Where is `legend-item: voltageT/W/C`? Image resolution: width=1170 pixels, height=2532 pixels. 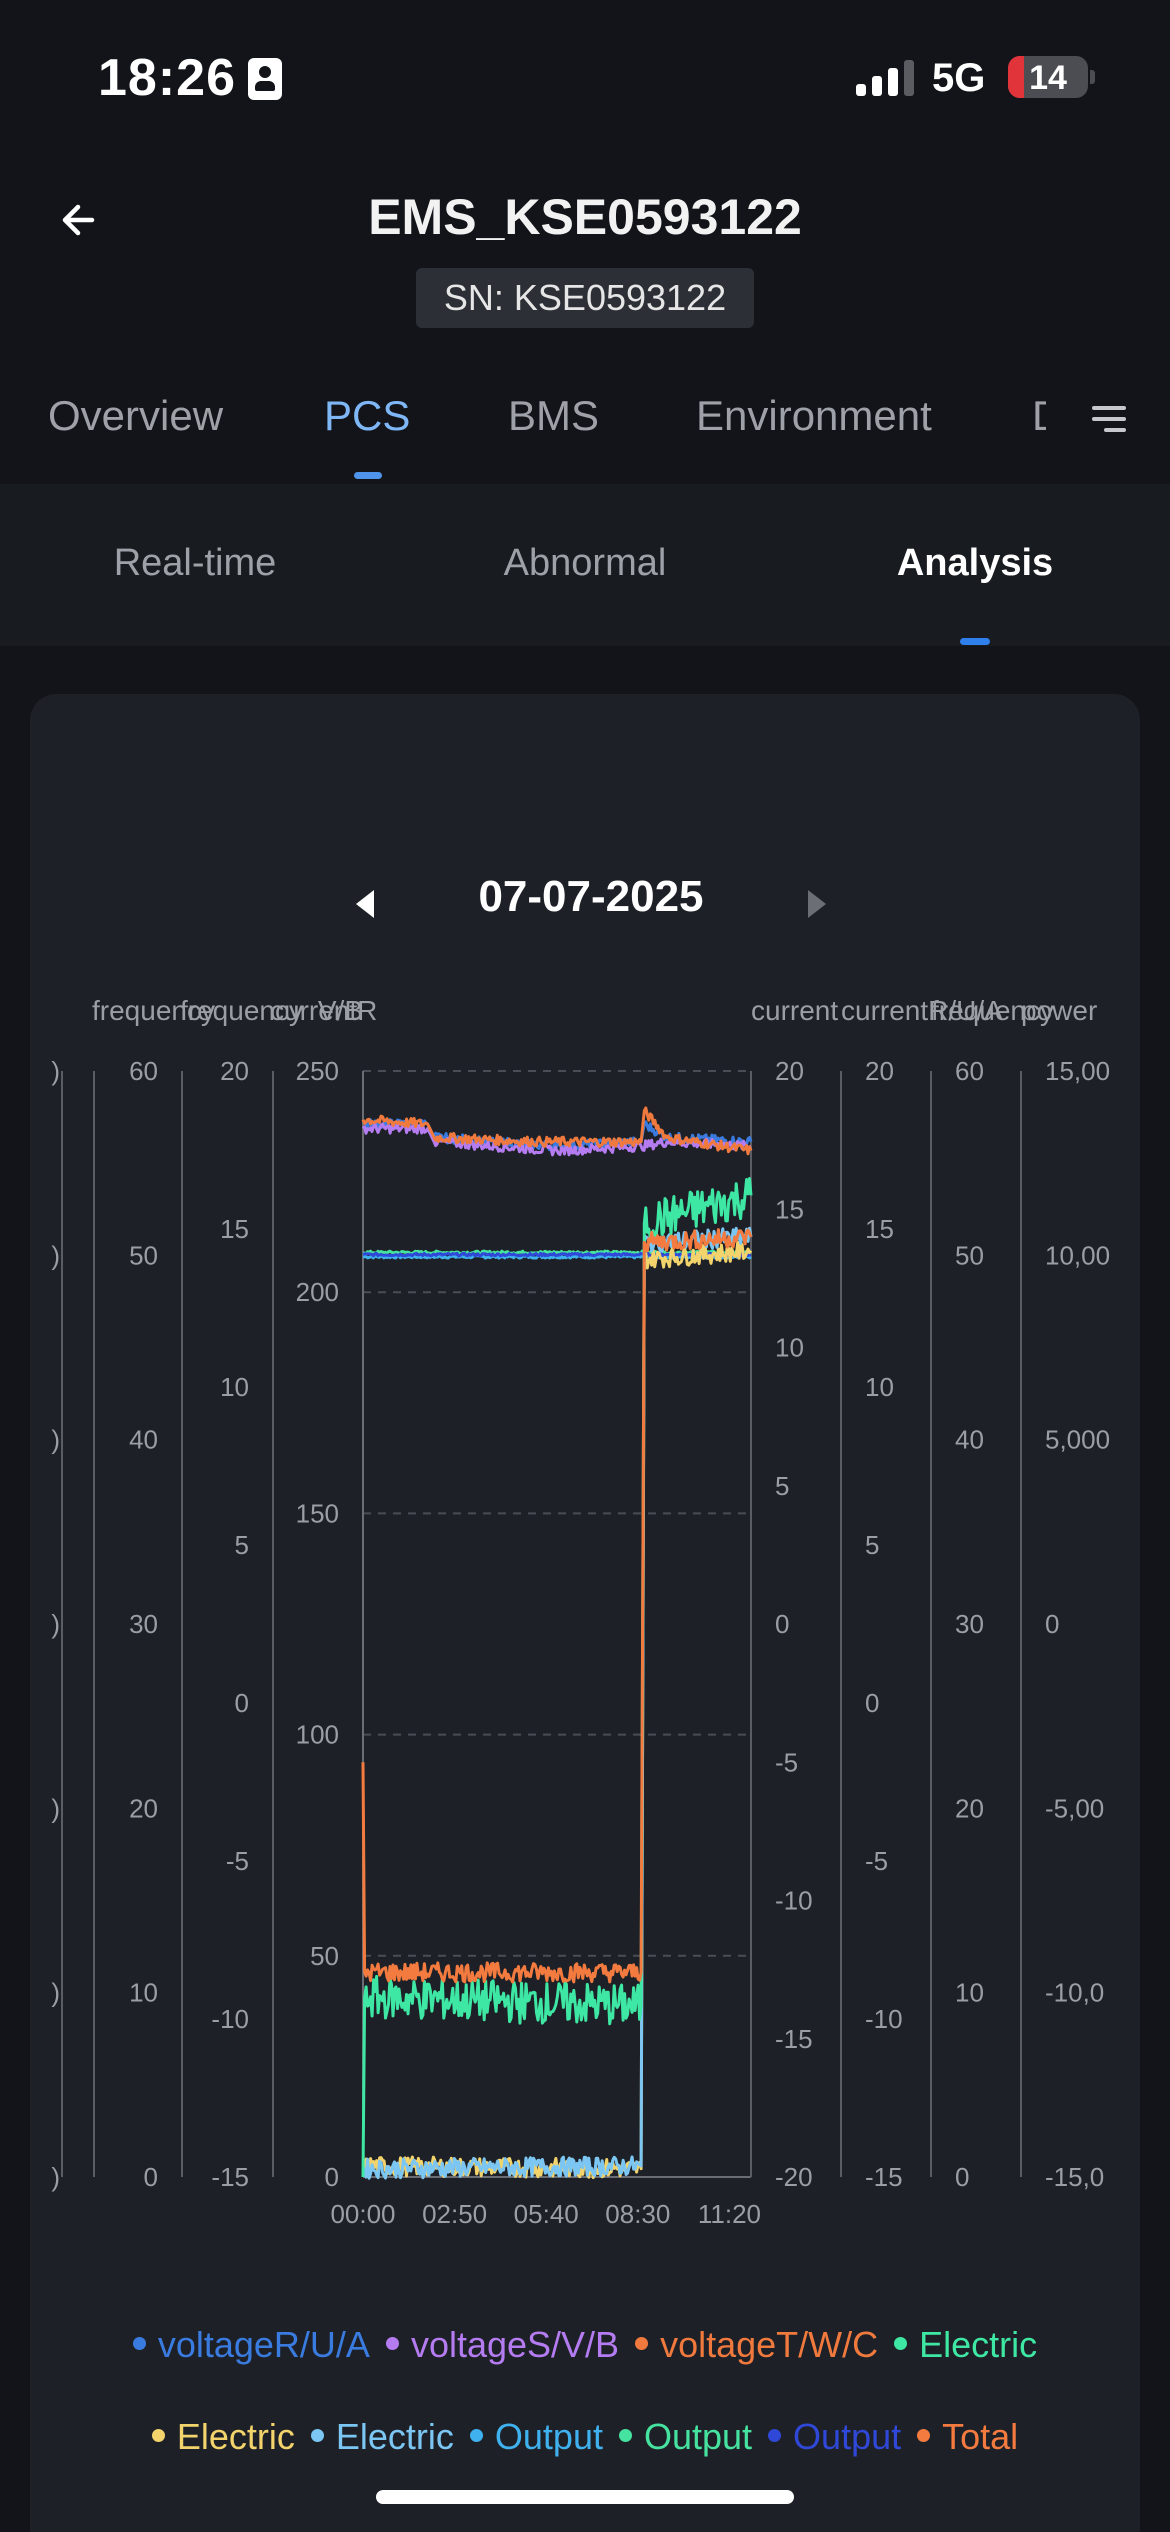 legend-item: voltageT/W/C is located at coordinates (756, 2345).